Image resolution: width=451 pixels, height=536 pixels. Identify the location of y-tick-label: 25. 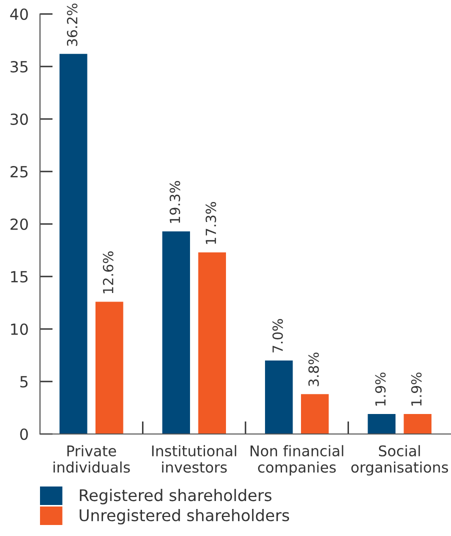
(19, 172).